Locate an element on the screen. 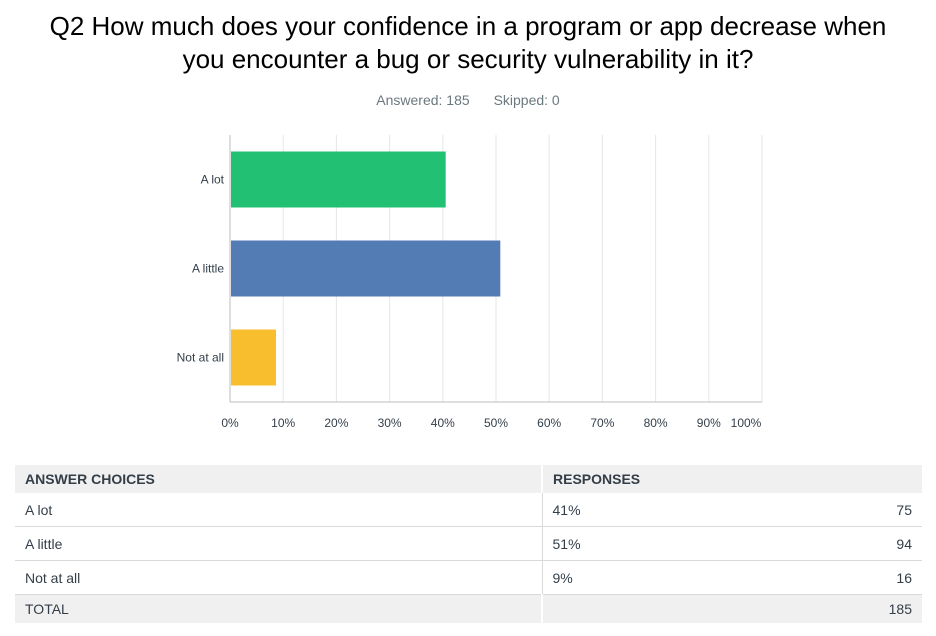  table-header-row: ANSWER CHOICES RESPONSES is located at coordinates (468, 479).